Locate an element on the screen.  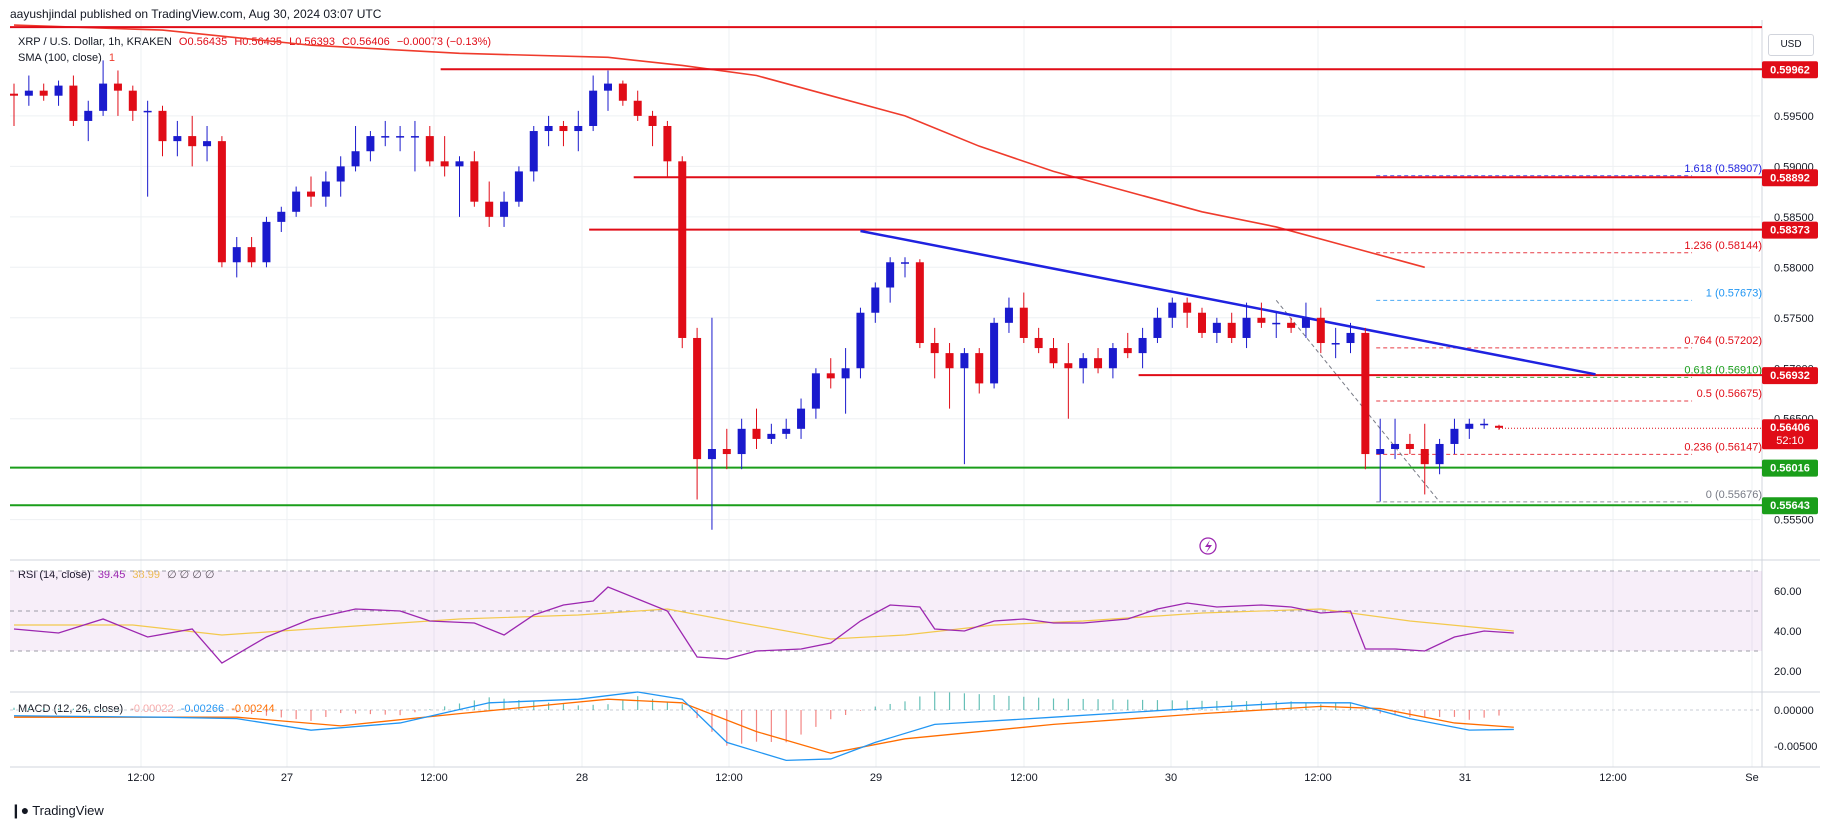
tradingview-logo: ❙● TradingView is located at coordinates (57, 810).